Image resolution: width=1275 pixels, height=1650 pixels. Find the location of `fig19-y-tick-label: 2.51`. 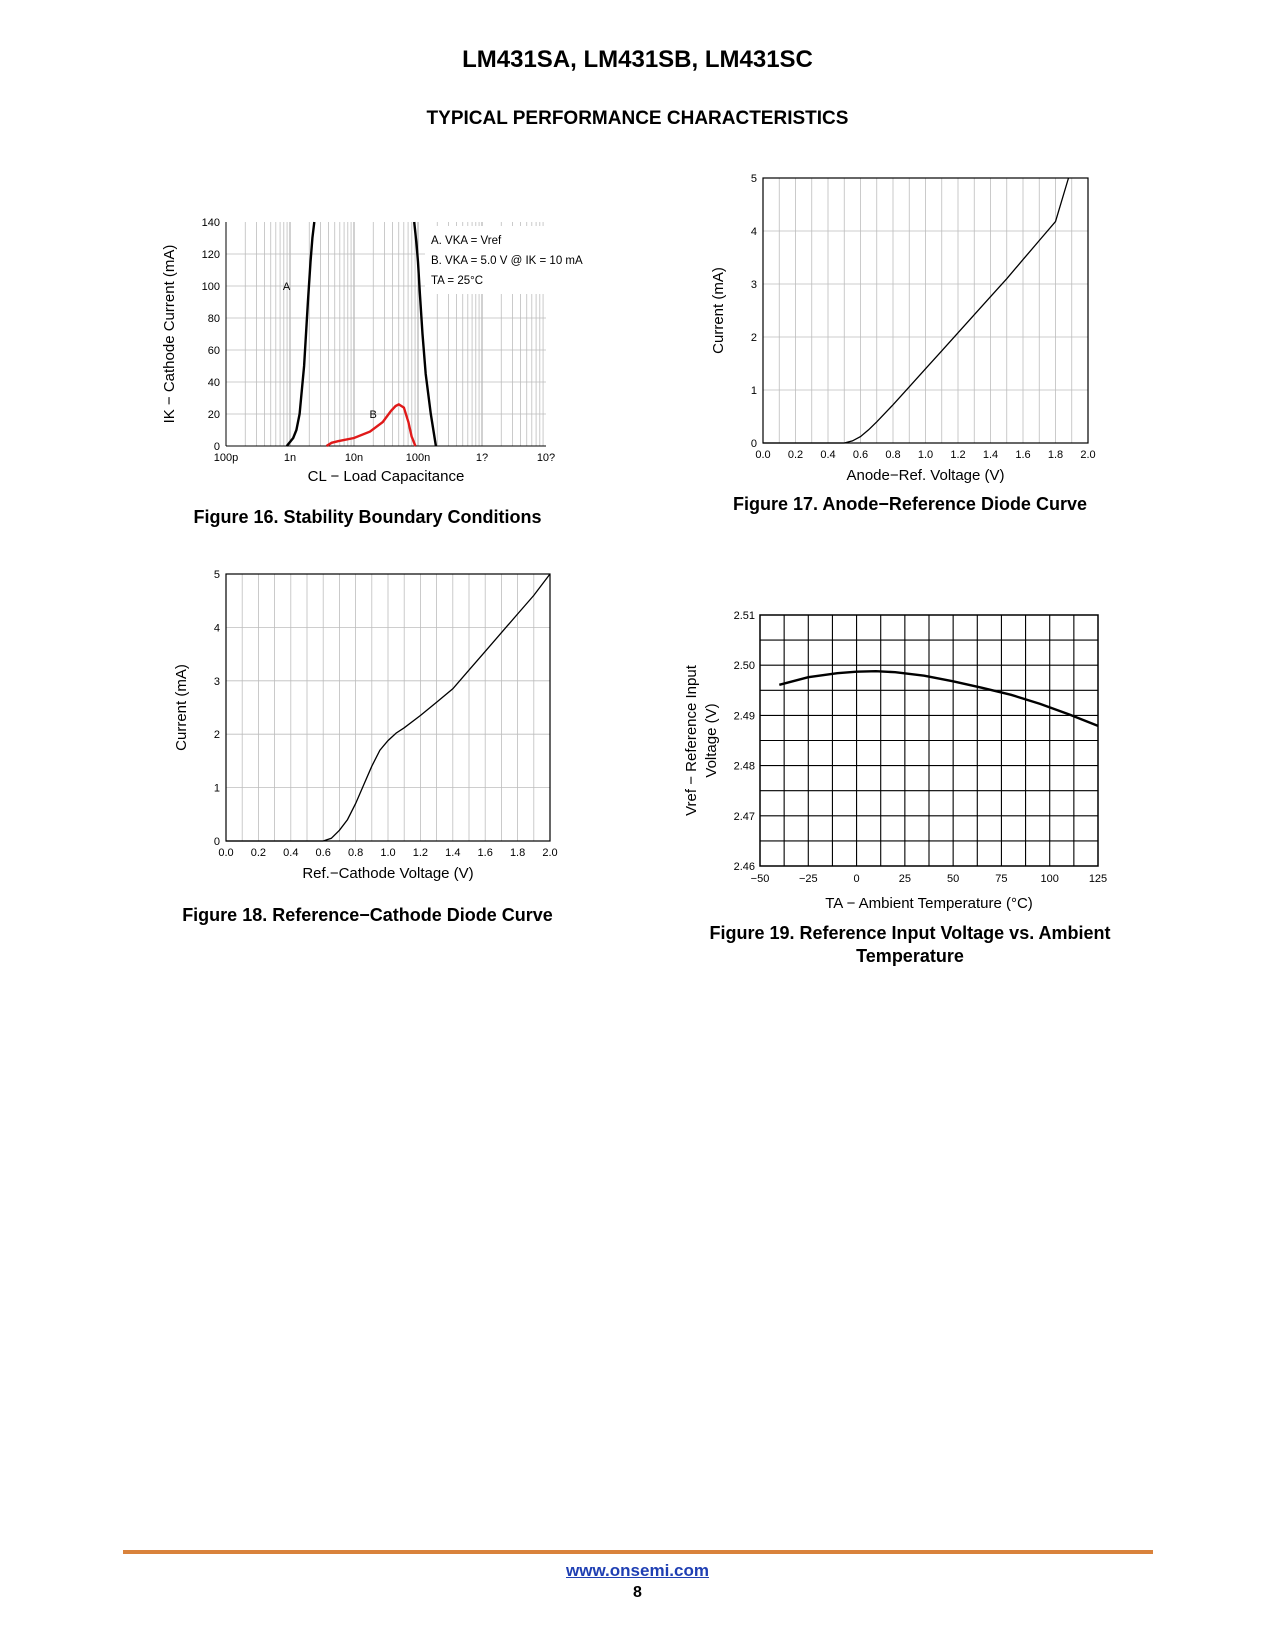

fig19-y-tick-label: 2.51 is located at coordinates (744, 616).